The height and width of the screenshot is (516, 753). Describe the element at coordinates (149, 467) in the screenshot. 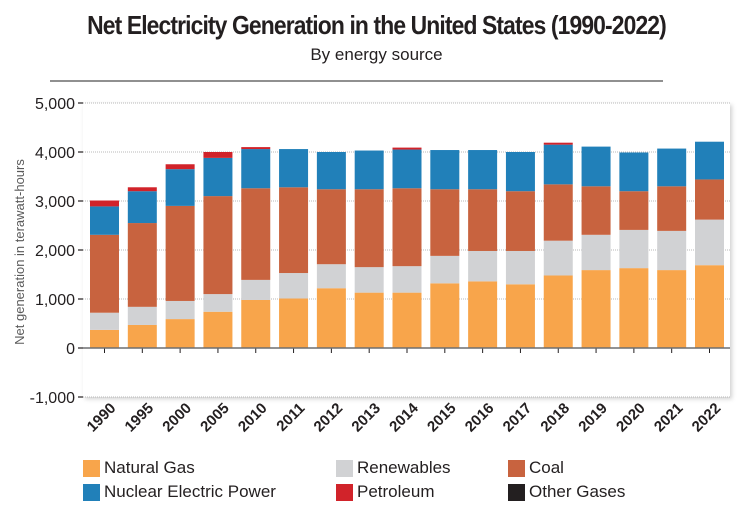

I see `legend-label: Natural Gas` at that location.